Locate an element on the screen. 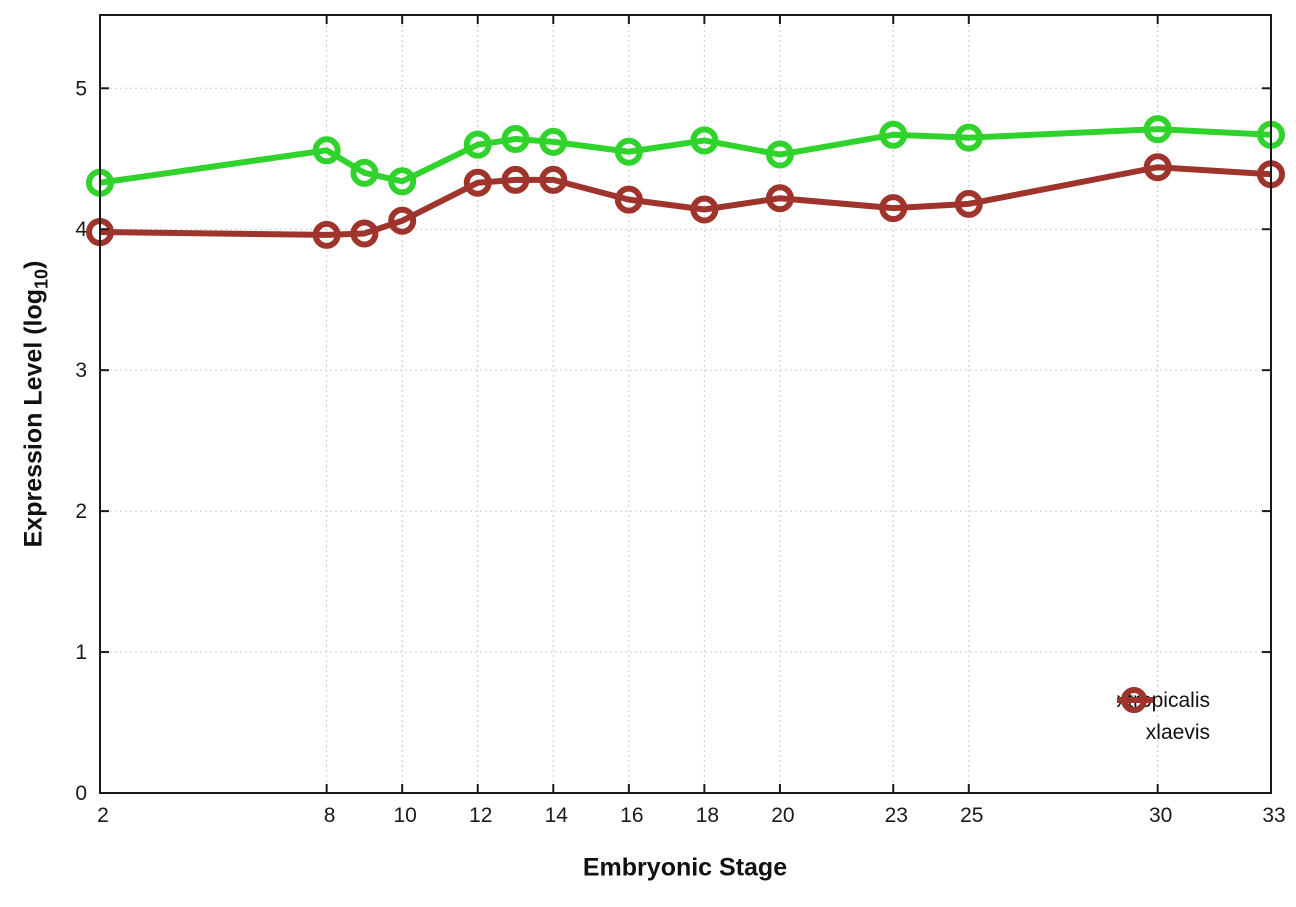 This screenshot has height=907, width=1296. x-tick-label-18: 18 is located at coordinates (707, 815).